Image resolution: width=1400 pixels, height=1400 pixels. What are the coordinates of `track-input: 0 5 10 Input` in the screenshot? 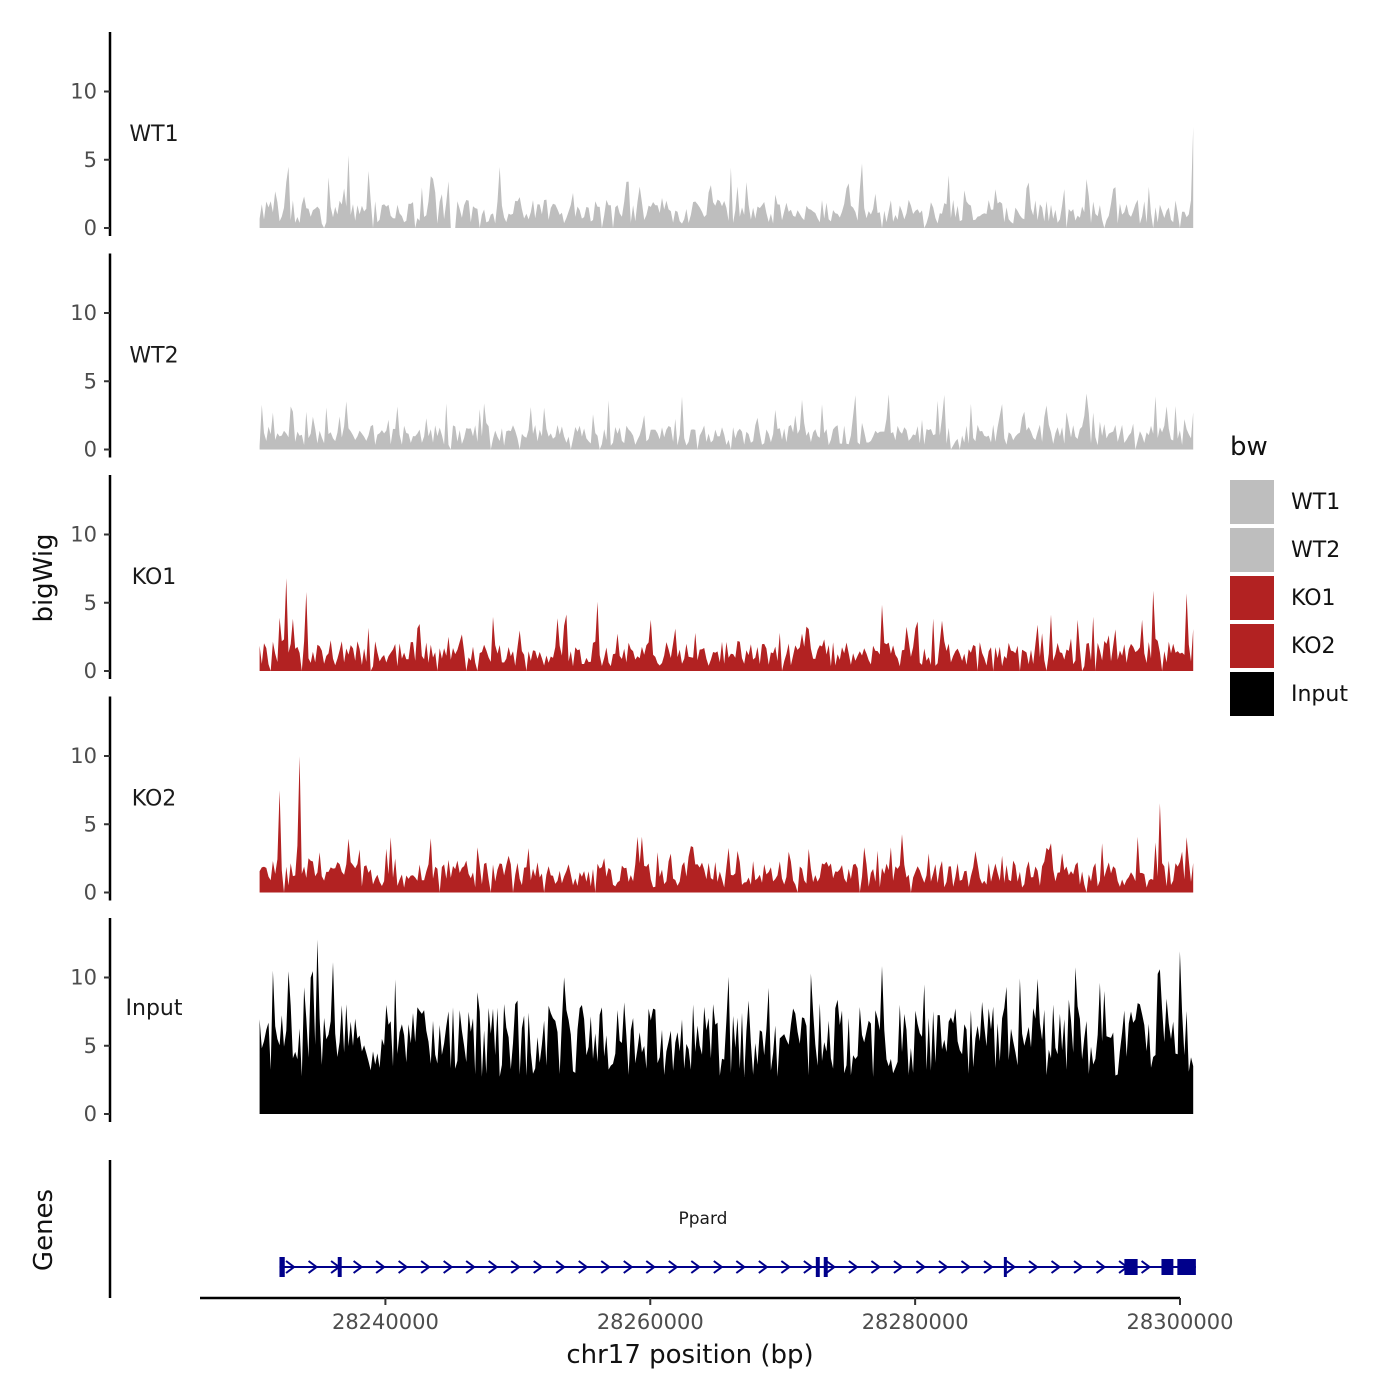 It's located at (632, 1022).